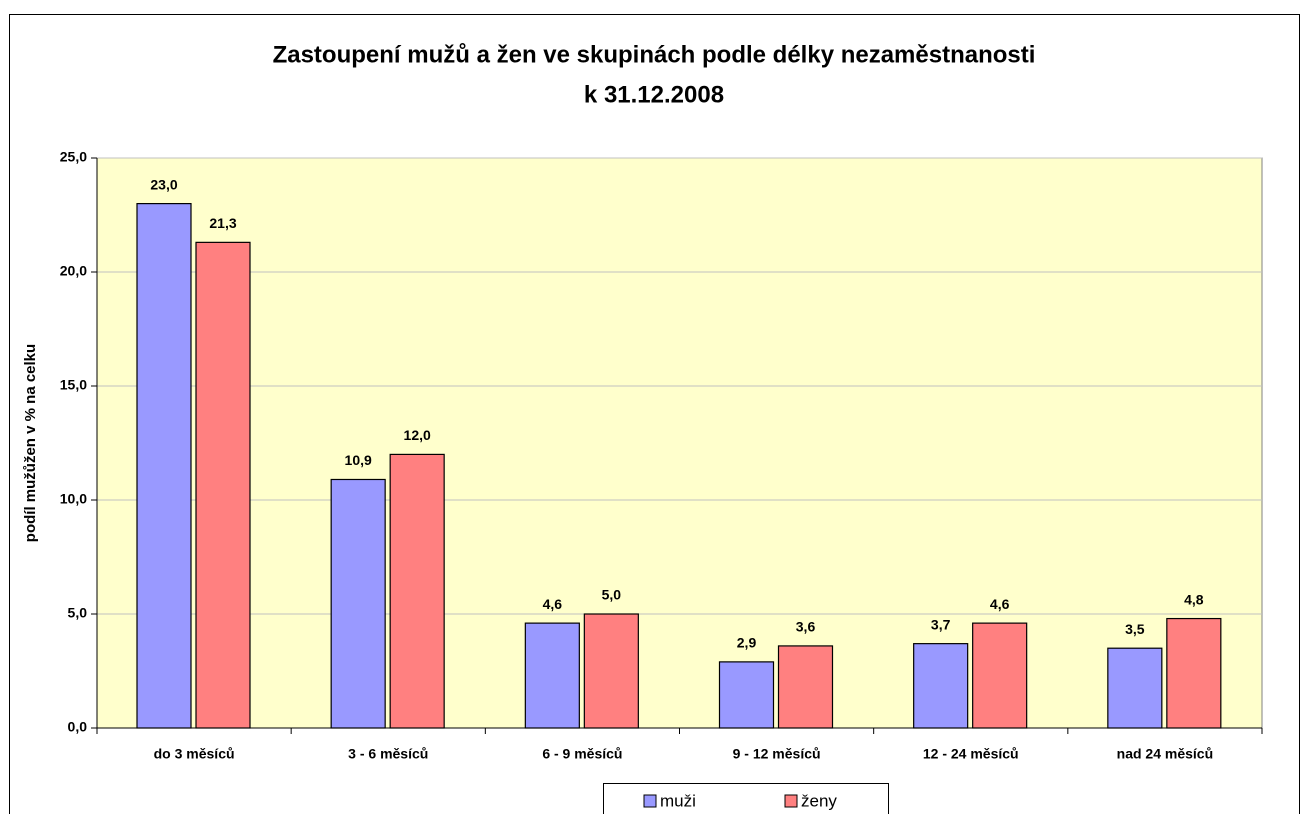 The width and height of the screenshot is (1308, 814). Describe the element at coordinates (971, 754) in the screenshot. I see `x-tick-label: 12 - 24 měsíců` at that location.